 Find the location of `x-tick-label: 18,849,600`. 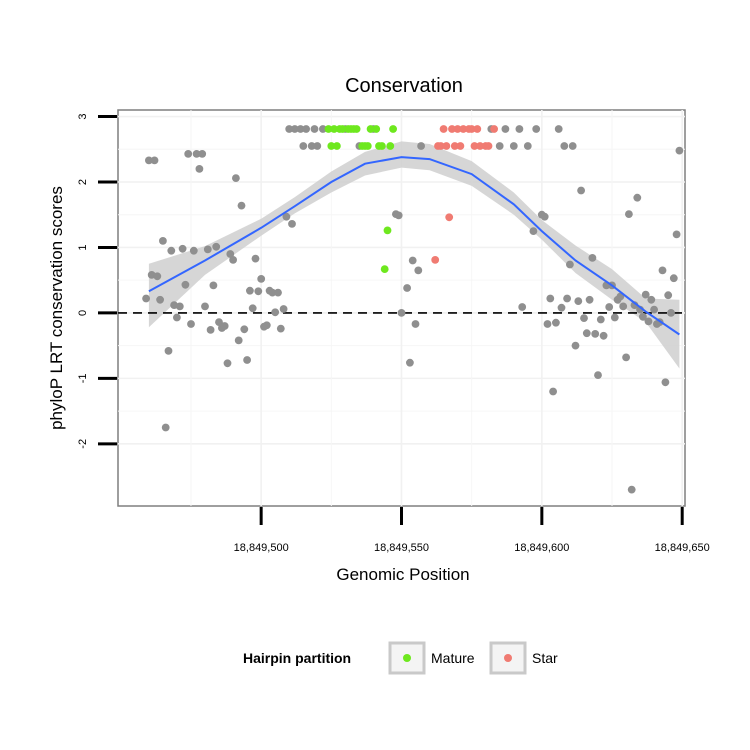

x-tick-label: 18,849,600 is located at coordinates (541, 548).